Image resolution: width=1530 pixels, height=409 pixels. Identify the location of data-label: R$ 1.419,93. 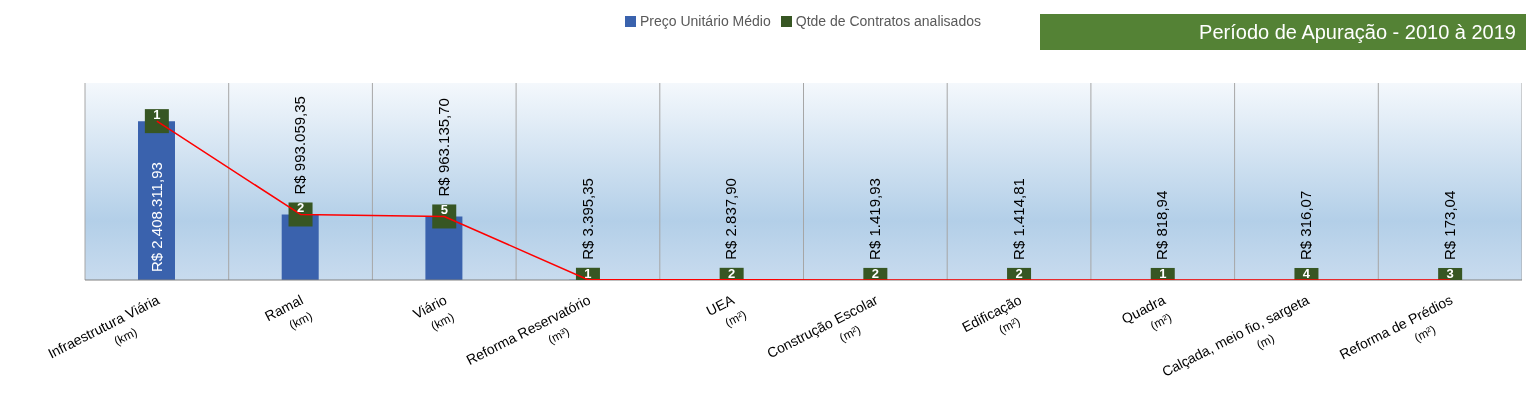
(874, 219).